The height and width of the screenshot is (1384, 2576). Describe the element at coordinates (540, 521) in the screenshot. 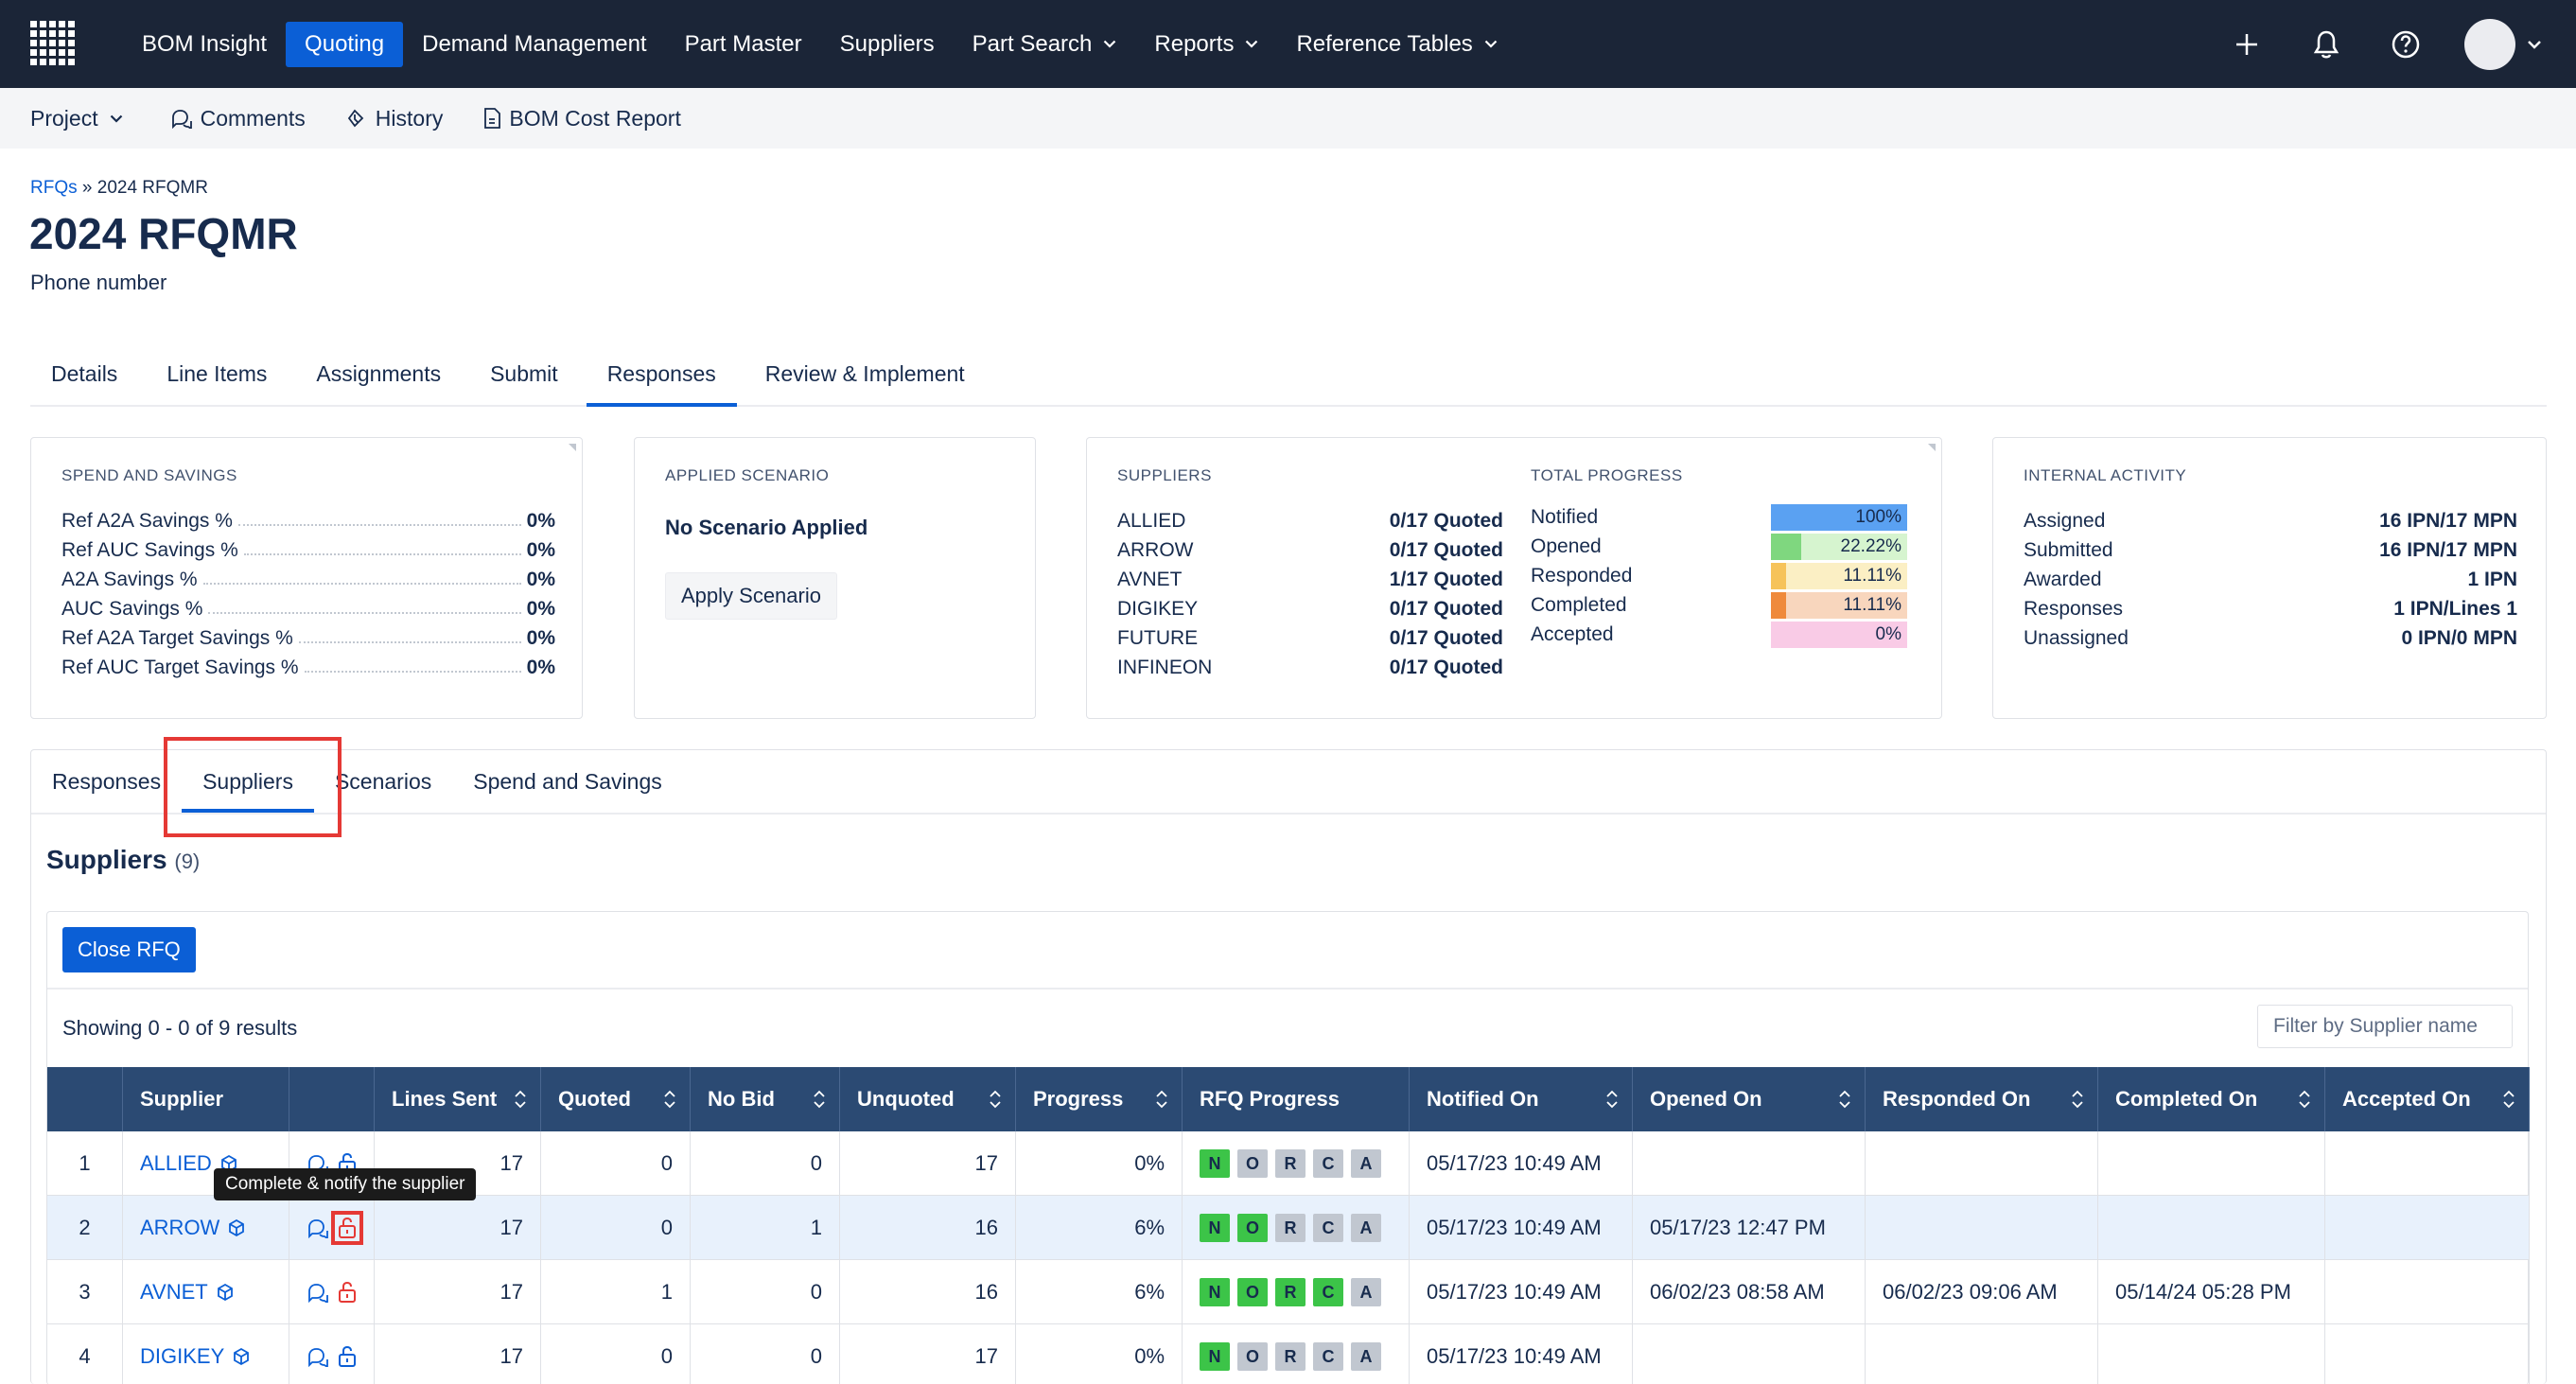

I see `kv-value: 0%` at that location.